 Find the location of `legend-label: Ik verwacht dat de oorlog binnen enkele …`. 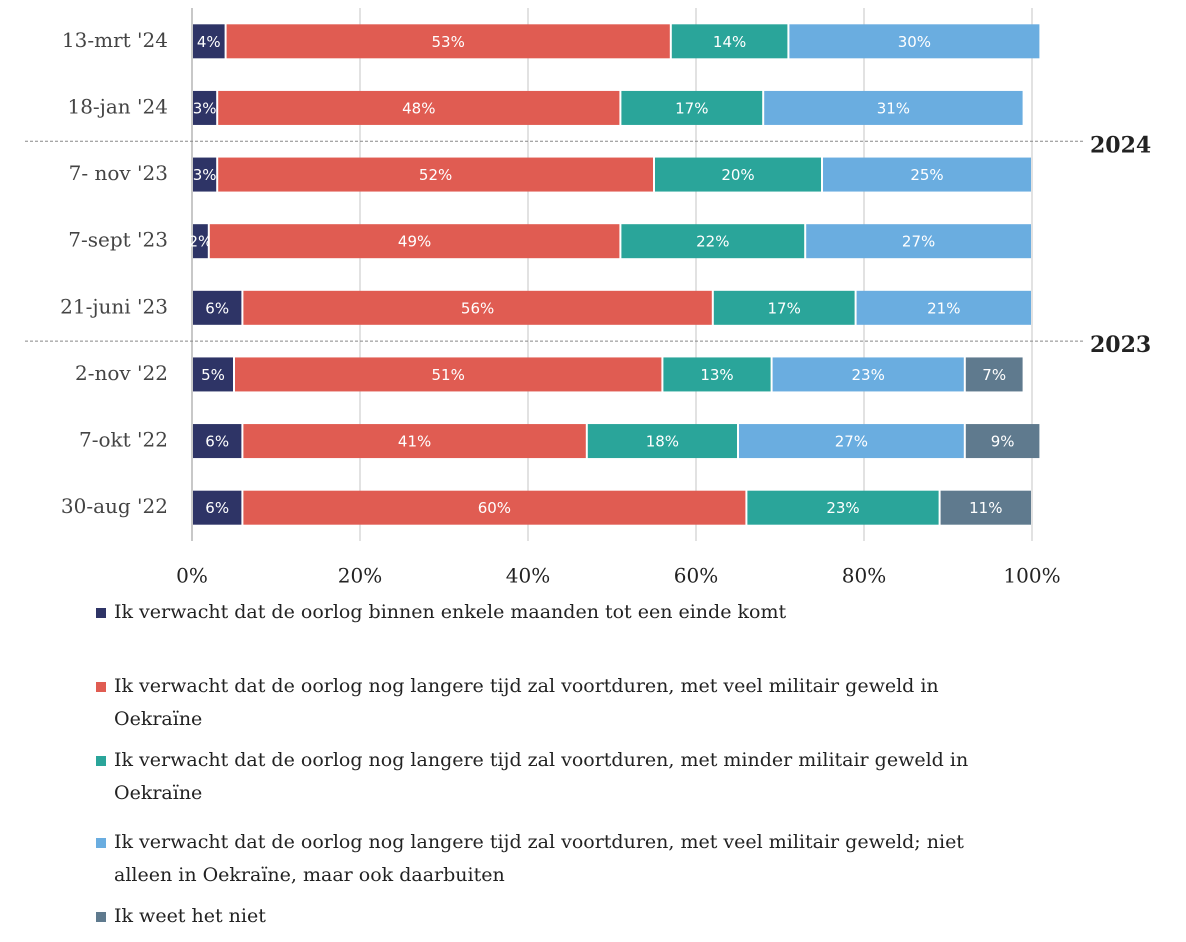

legend-label: Ik verwacht dat de oorlog binnen enkele … is located at coordinates (450, 612).